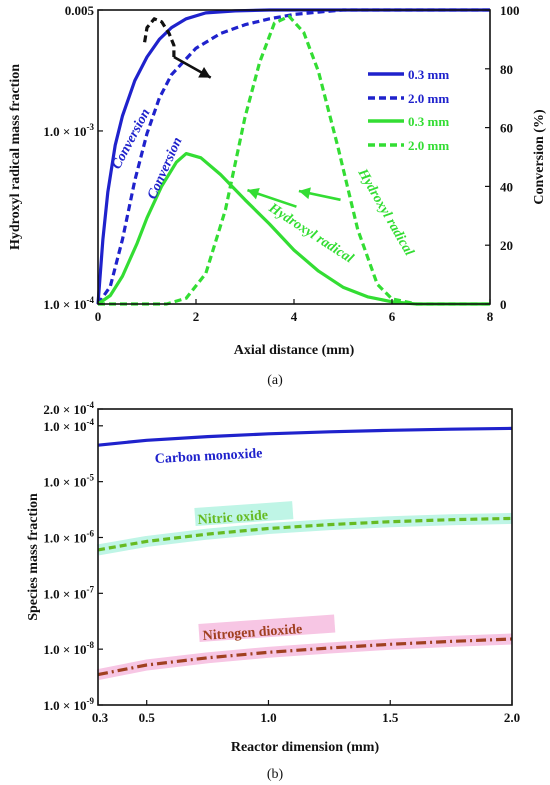 The height and width of the screenshot is (785, 550). I want to click on y-right-tick-label-a-1: 20, so click(506, 245).